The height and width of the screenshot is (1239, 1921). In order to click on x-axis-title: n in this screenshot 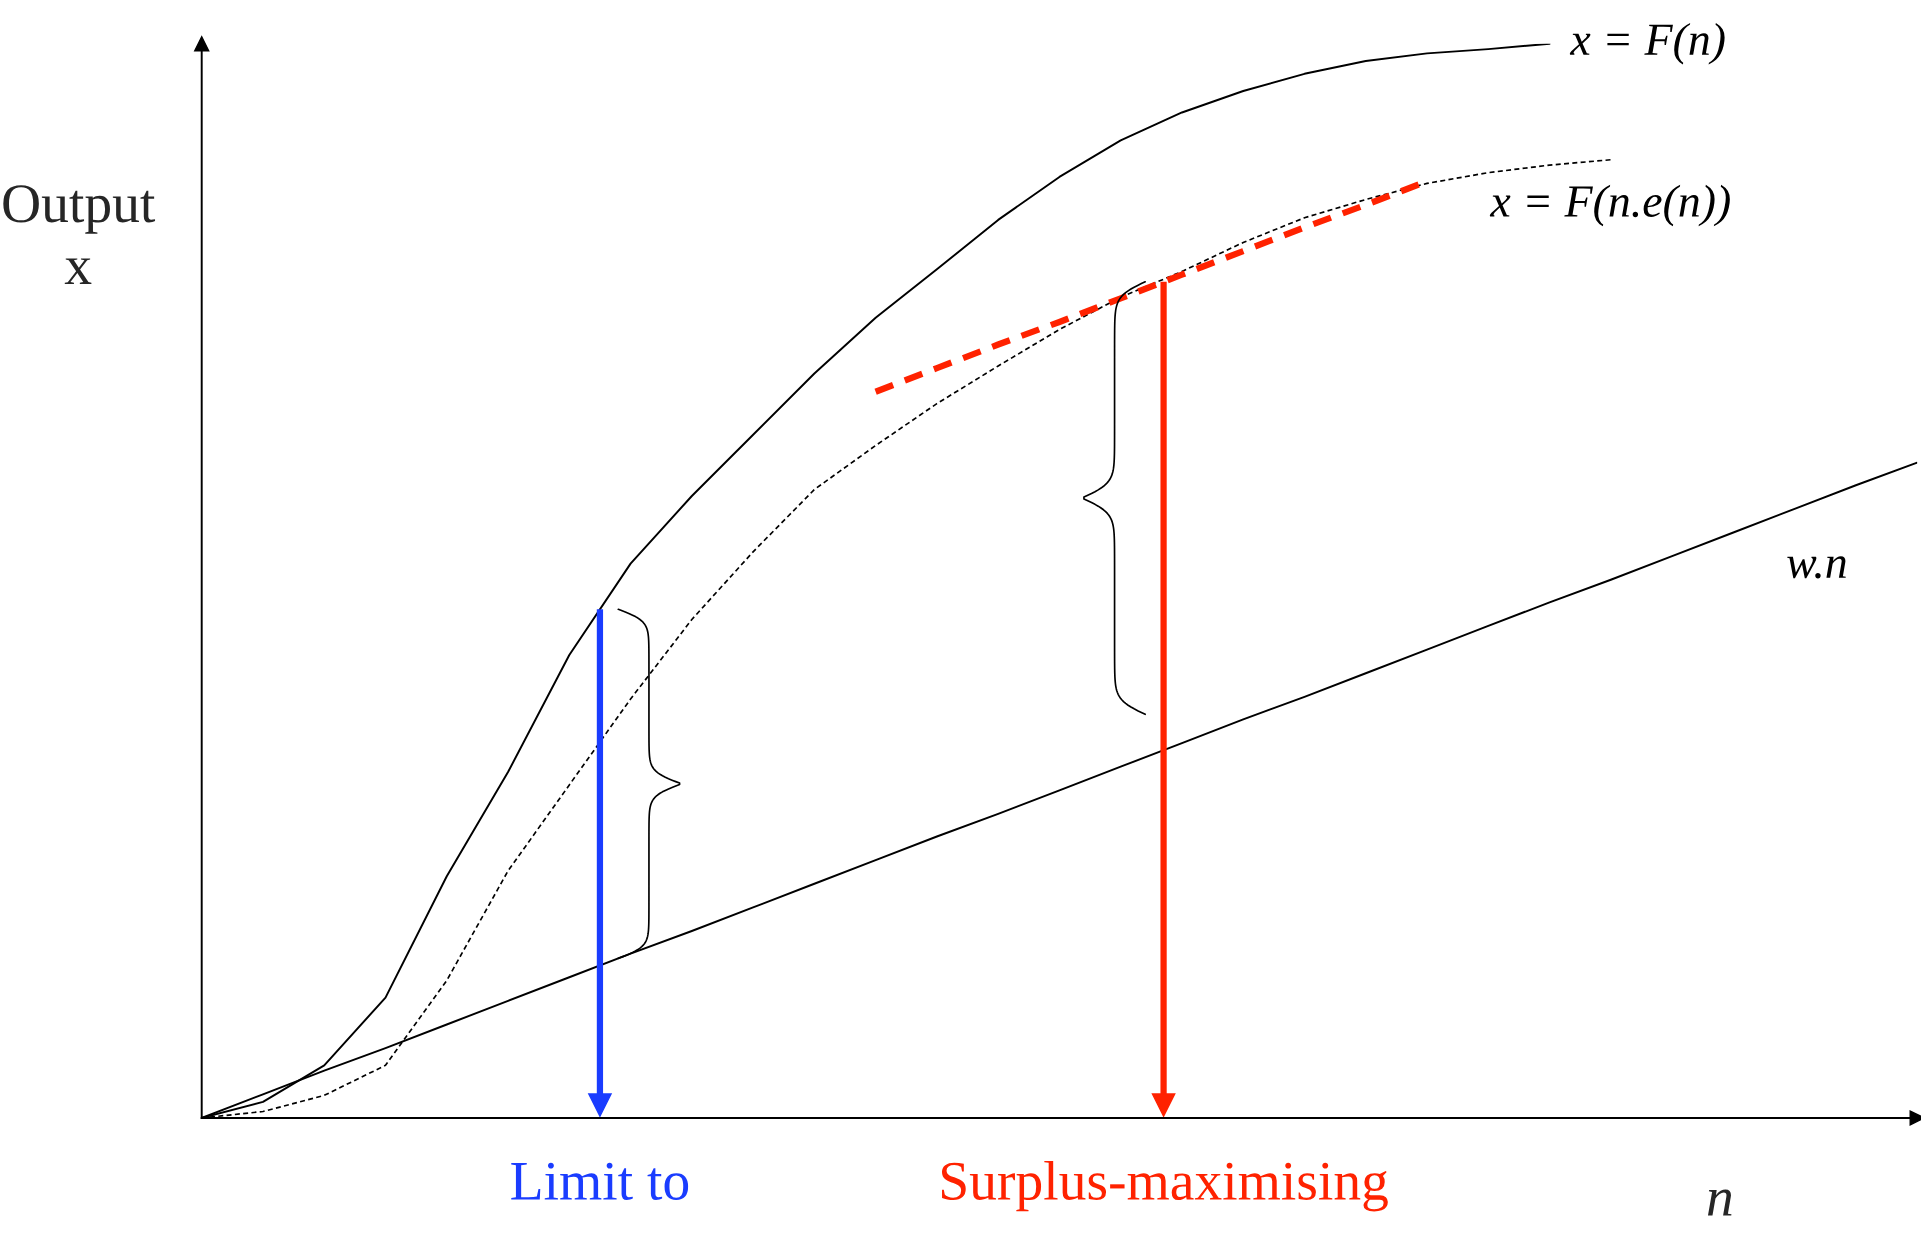, I will do `click(1719, 1202)`.